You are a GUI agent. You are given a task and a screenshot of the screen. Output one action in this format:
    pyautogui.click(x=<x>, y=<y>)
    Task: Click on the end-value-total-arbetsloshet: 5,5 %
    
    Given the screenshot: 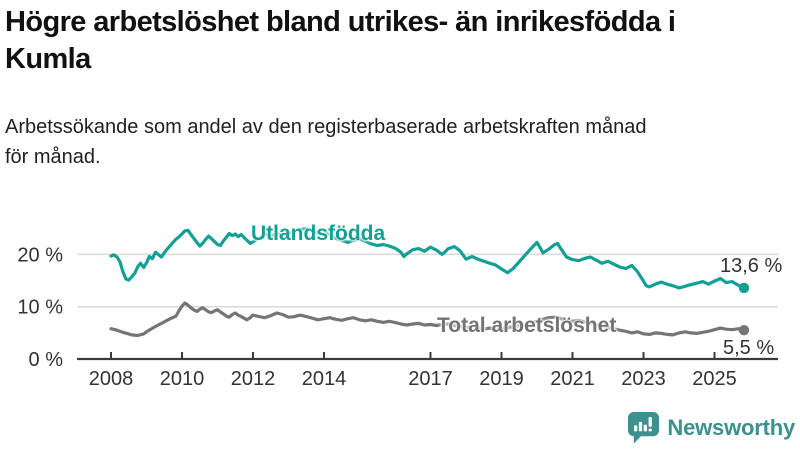 What is the action you would take?
    pyautogui.click(x=749, y=348)
    